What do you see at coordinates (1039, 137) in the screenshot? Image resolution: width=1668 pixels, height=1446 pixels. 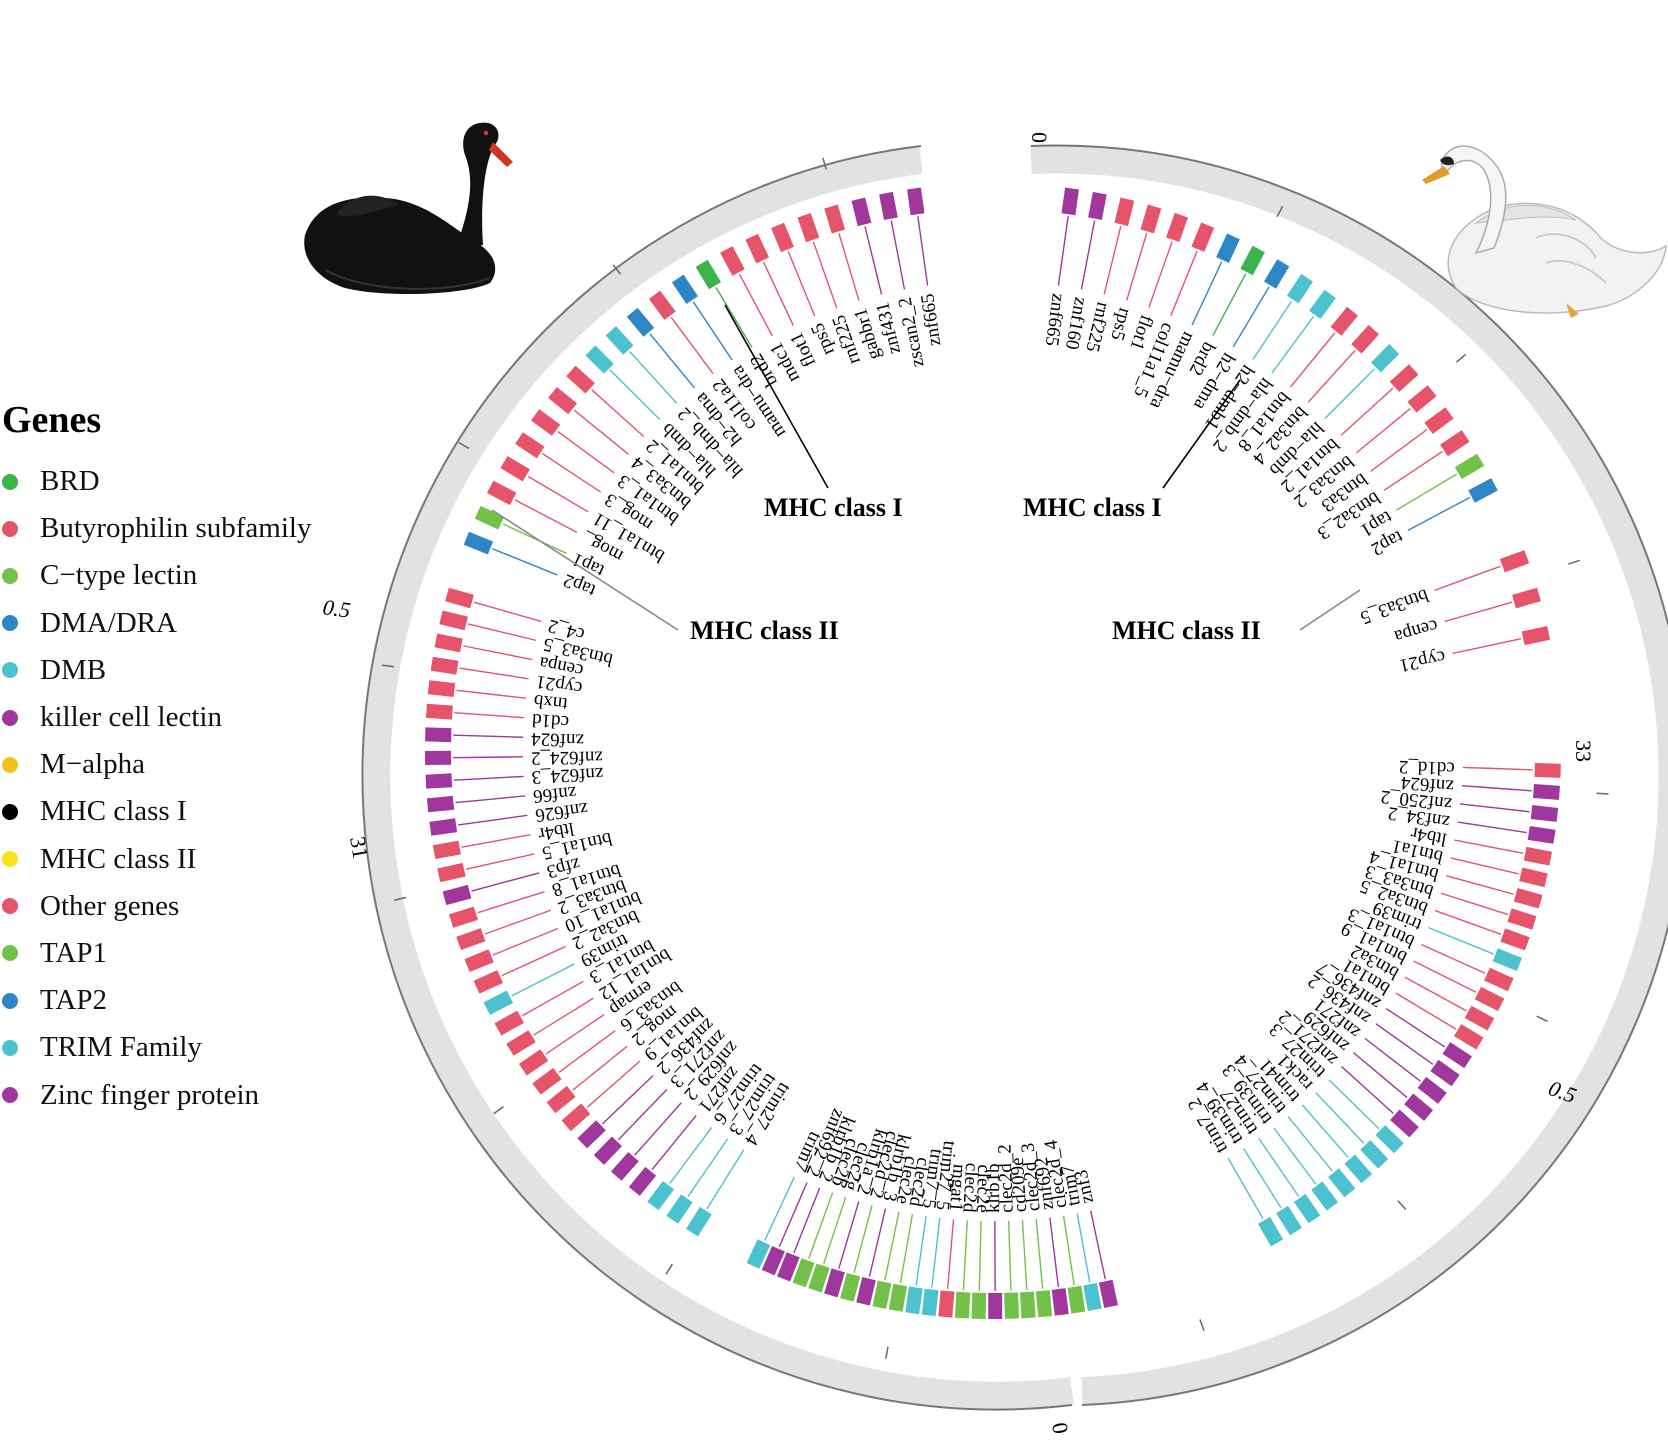 I see `axis-label-top-zero: 0` at bounding box center [1039, 137].